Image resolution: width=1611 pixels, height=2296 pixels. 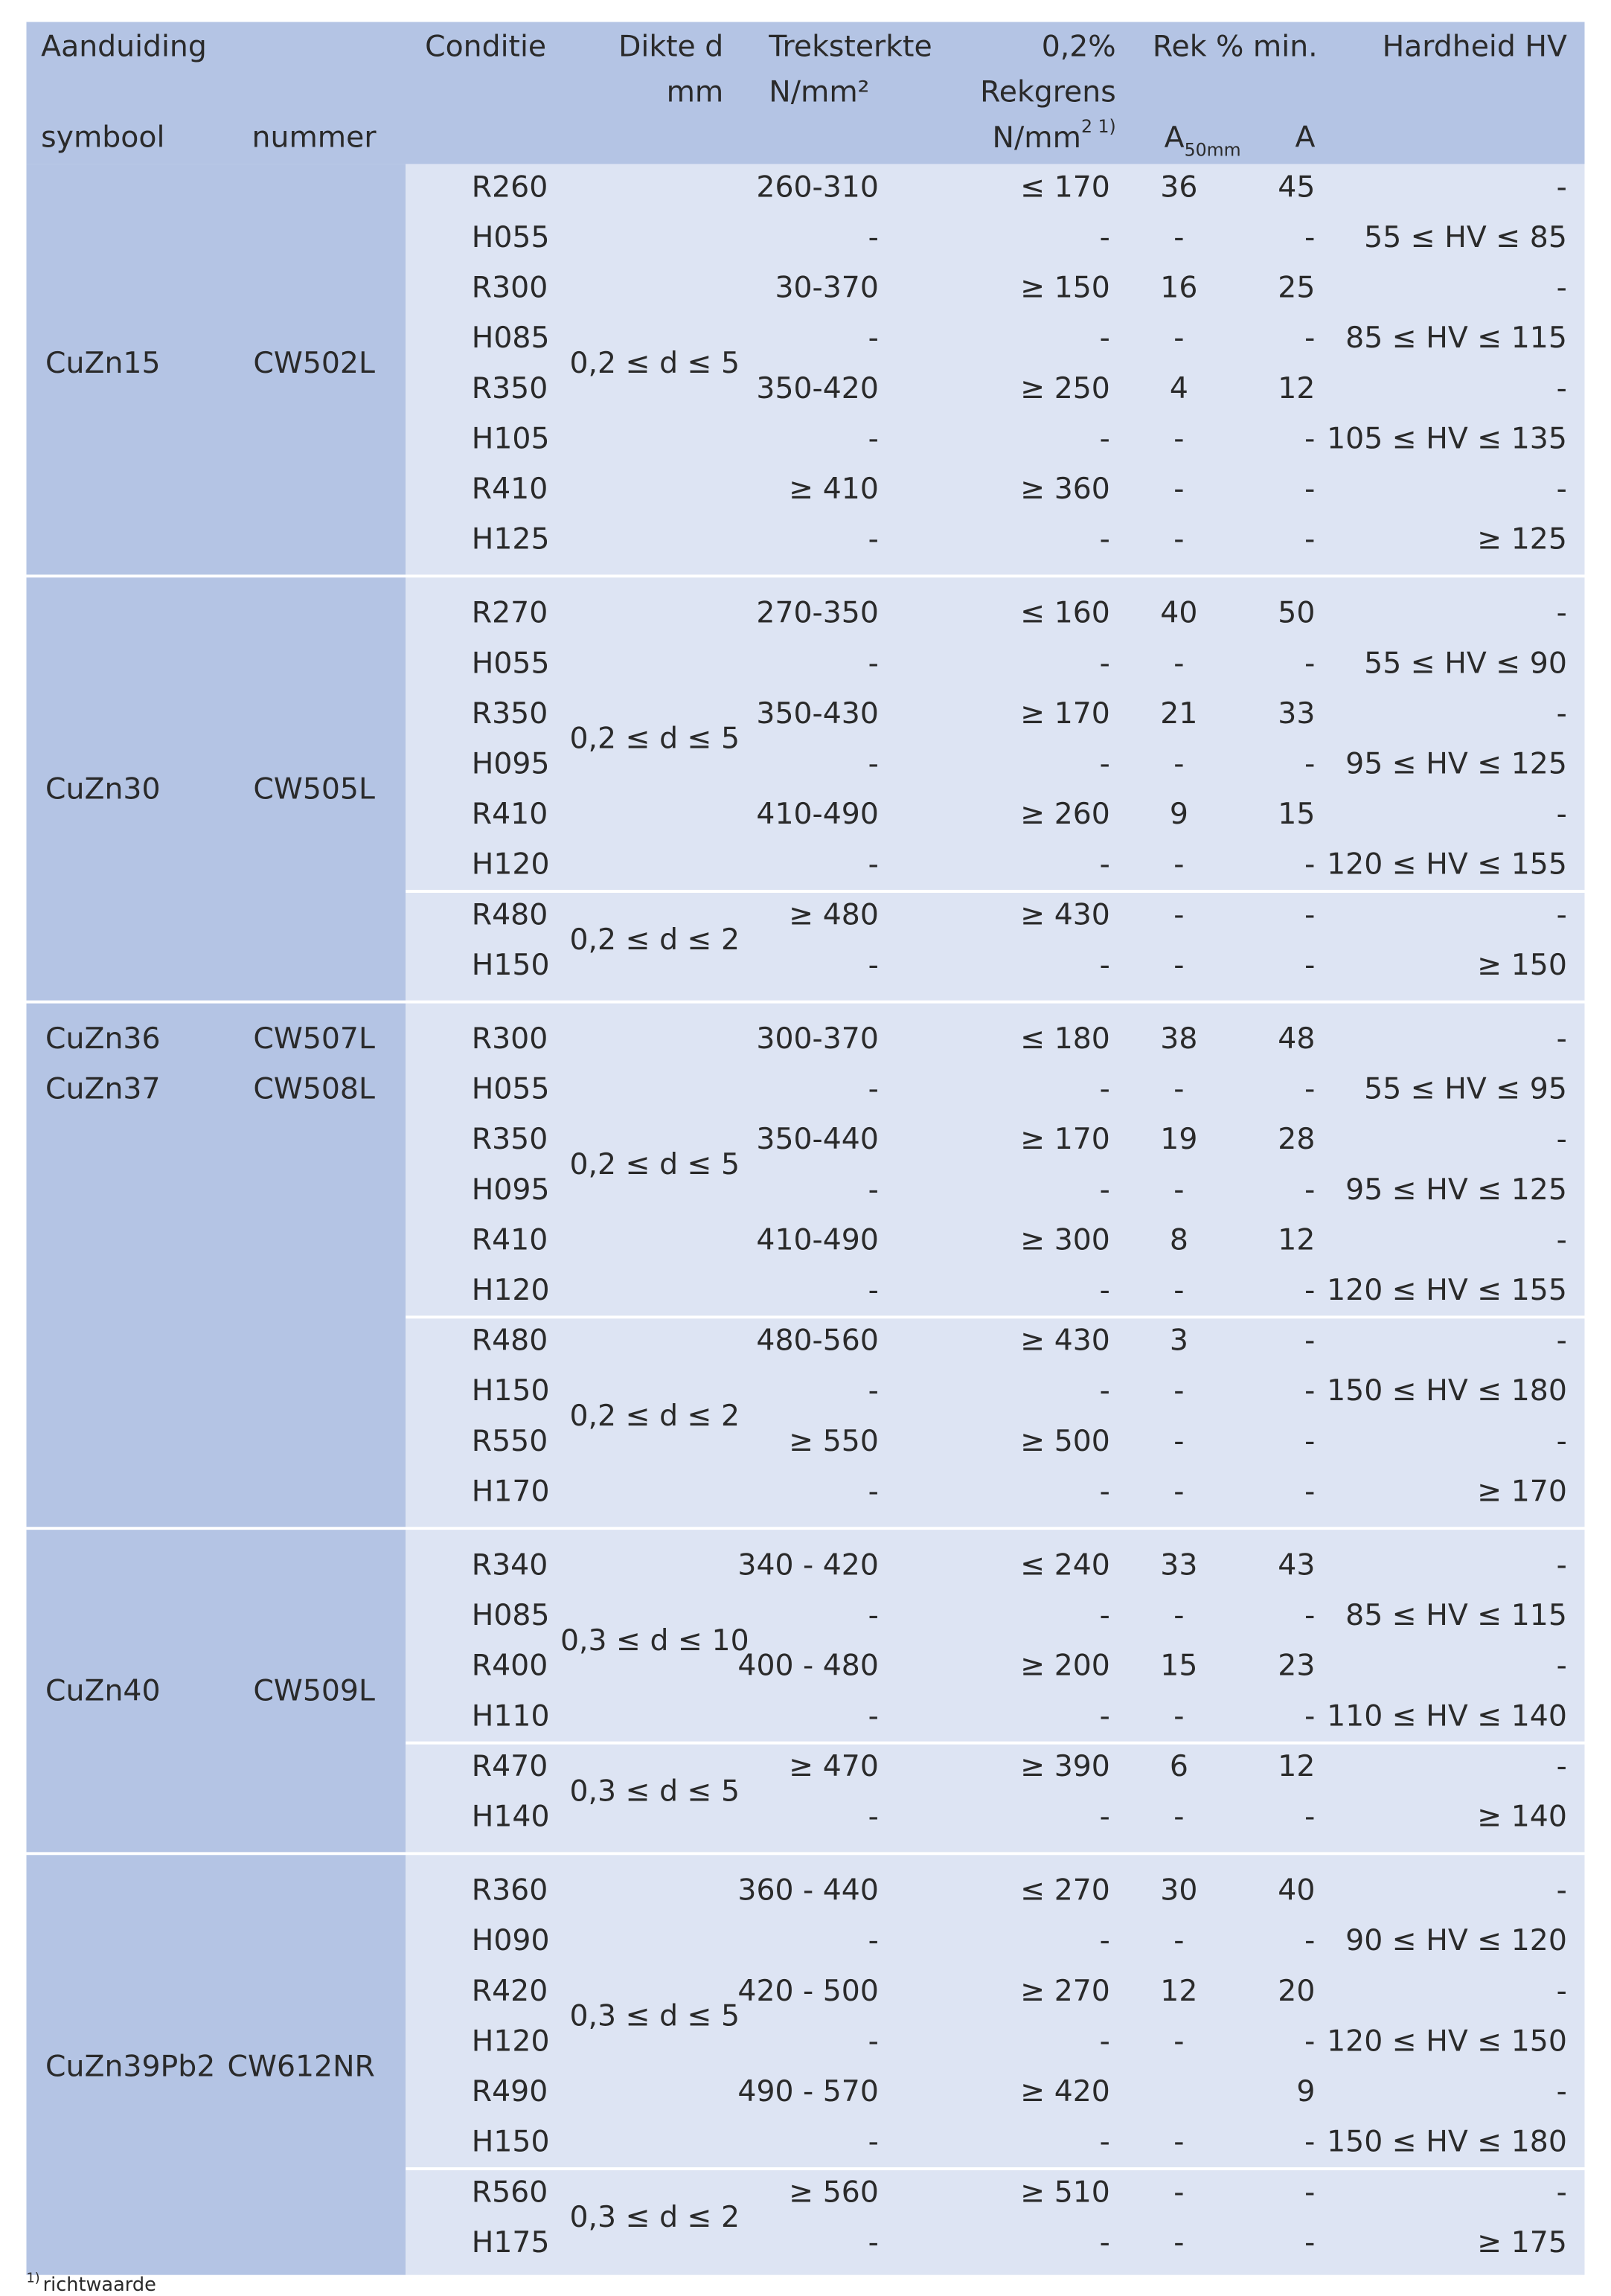 I want to click on rek-a50-cell: 8, so click(x=1179, y=1239).